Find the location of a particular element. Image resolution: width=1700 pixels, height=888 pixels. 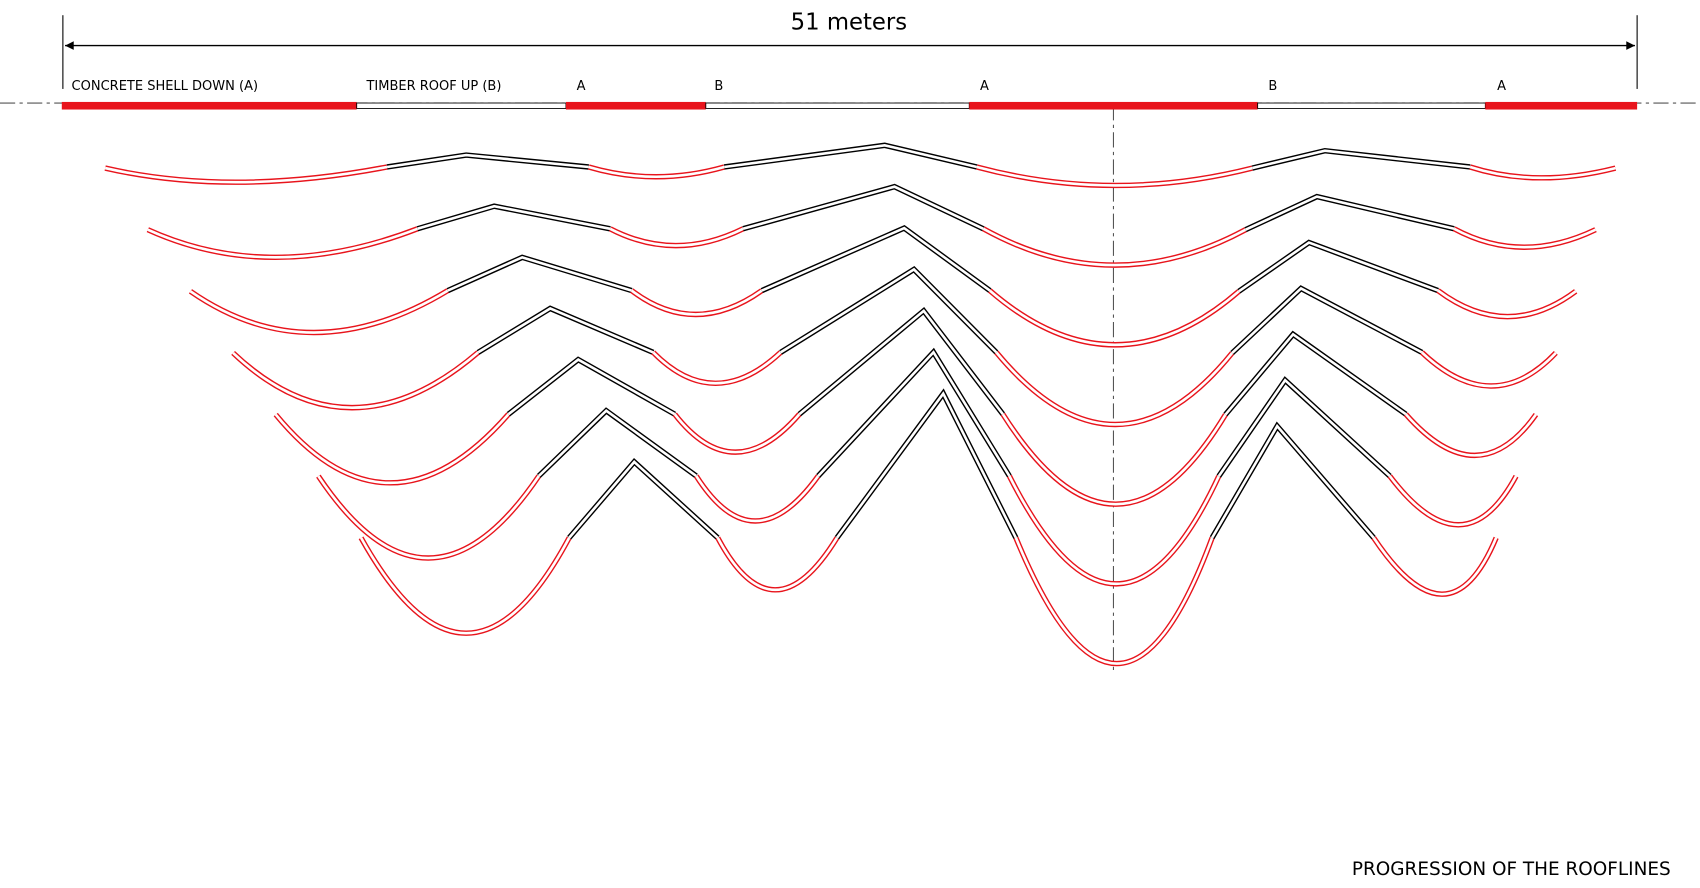

caption: PROGRESSION OF THE ROOFLINES is located at coordinates (1511, 869).